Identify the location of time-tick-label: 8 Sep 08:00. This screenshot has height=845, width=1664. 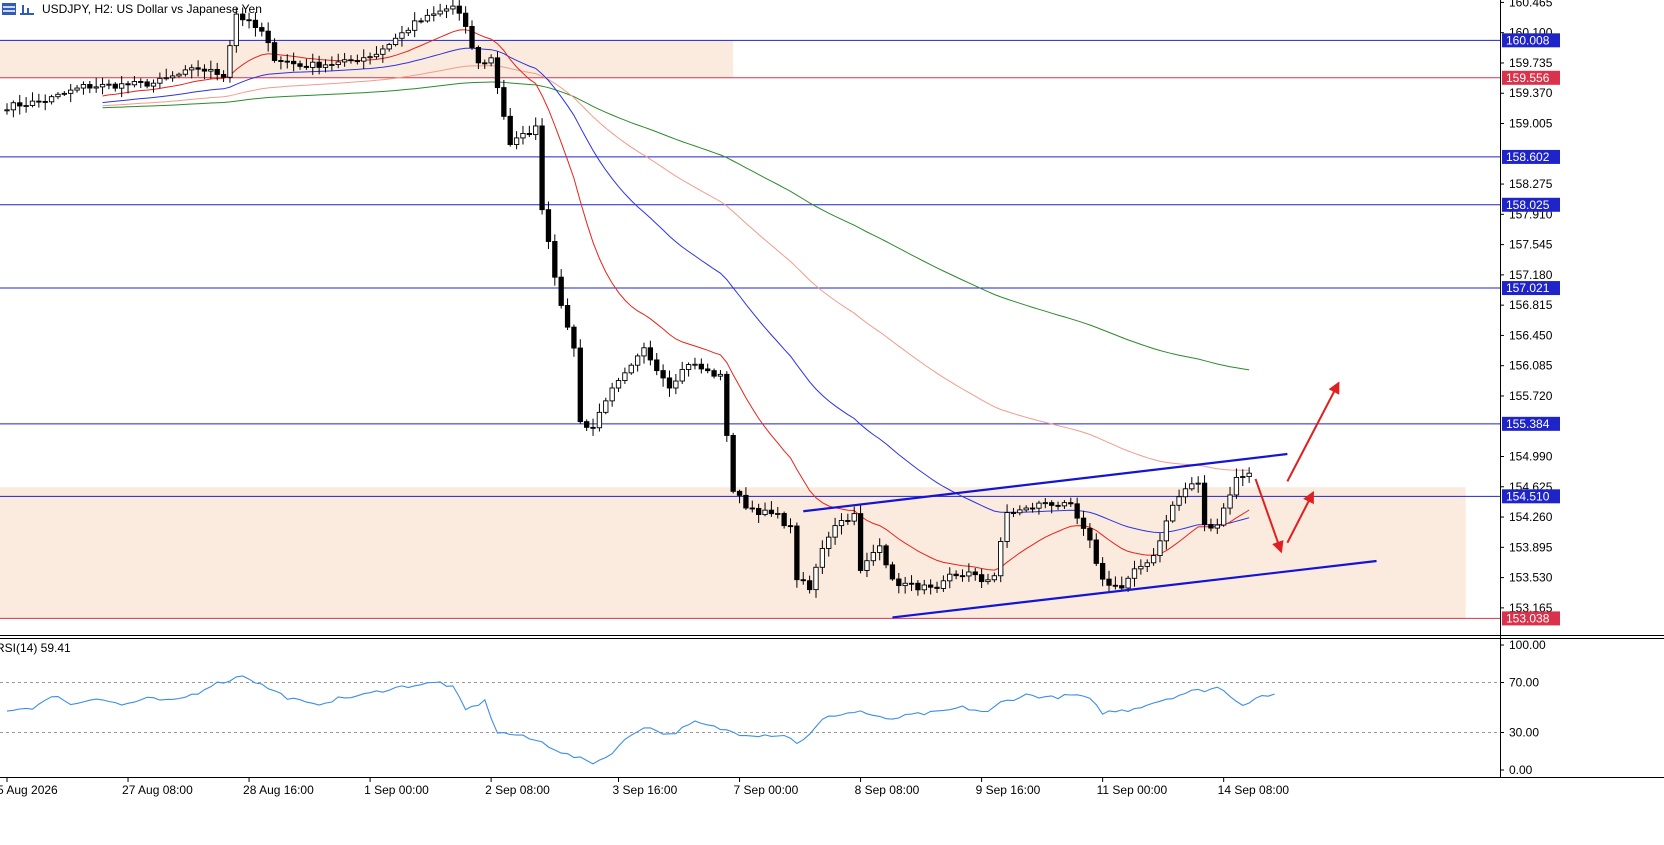
(887, 790).